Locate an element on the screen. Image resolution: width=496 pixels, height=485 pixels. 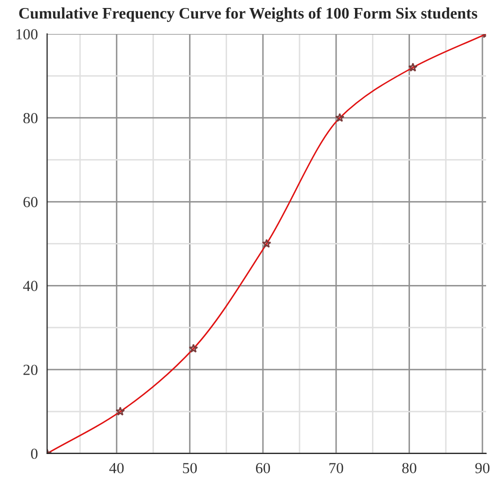
x-tick-label: 90 is located at coordinates (482, 468).